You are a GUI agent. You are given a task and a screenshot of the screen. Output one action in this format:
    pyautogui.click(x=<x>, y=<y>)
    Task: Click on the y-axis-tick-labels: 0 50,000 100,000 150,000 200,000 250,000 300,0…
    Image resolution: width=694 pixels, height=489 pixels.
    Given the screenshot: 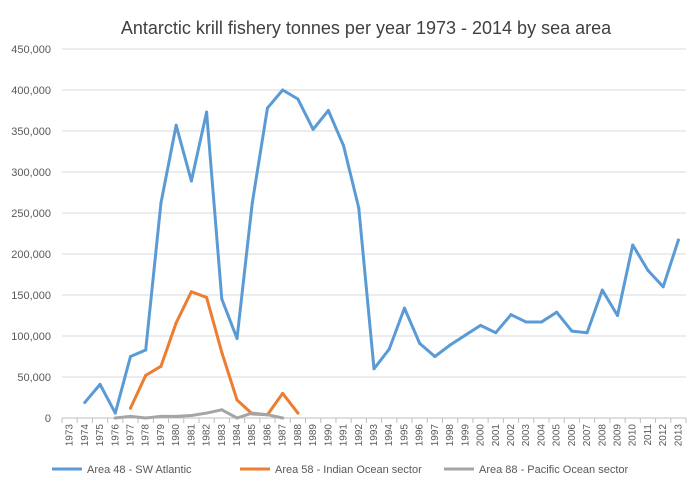 What is the action you would take?
    pyautogui.click(x=31, y=234)
    